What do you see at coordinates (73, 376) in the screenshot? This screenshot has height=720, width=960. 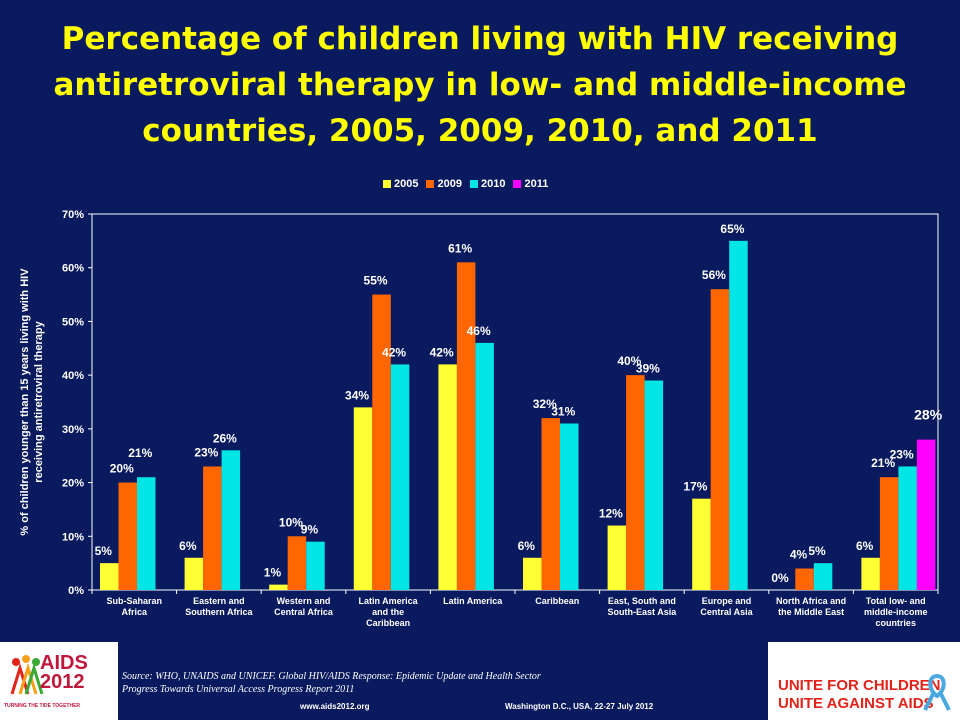 I see `y-tick-label: 40%` at bounding box center [73, 376].